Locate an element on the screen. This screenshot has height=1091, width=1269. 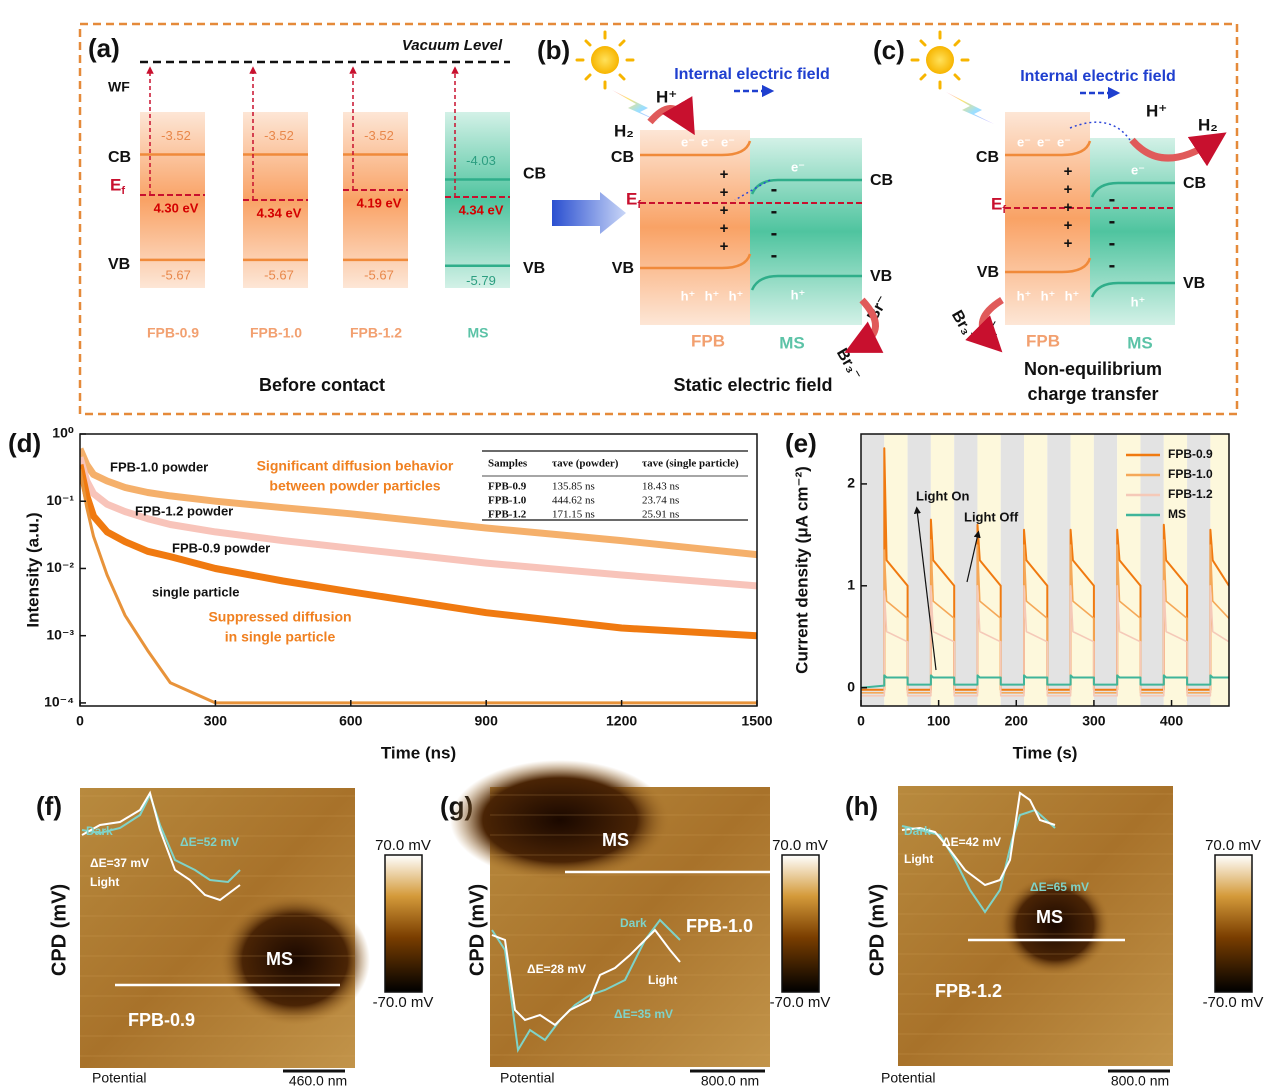
material-name: FPB-1.0 is located at coordinates (276, 333).